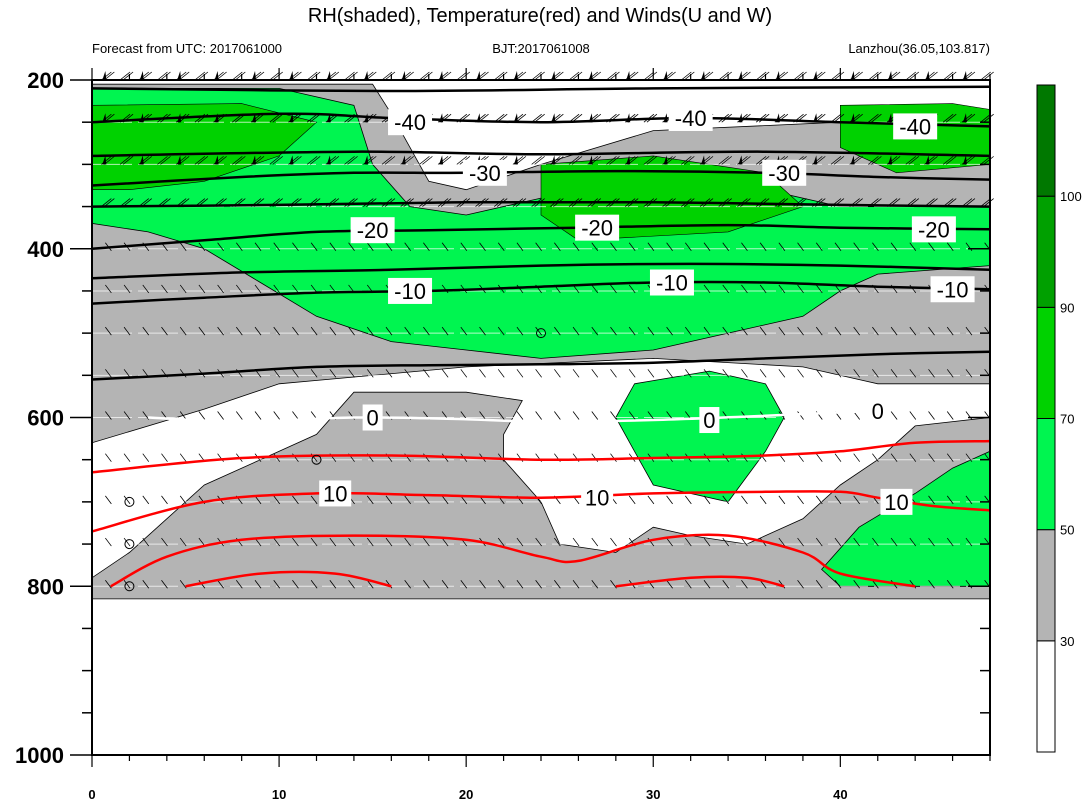 This screenshot has height=811, width=1087. Describe the element at coordinates (513, 560) in the screenshot. I see `isotherm-line-warm` at that location.